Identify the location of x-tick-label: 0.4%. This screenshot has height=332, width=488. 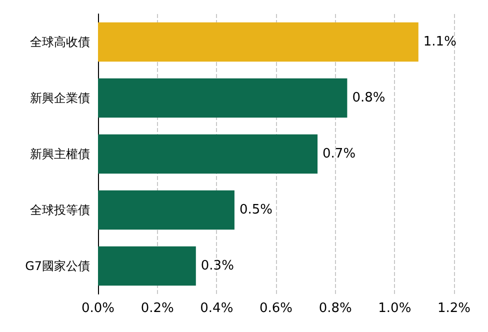
(217, 308).